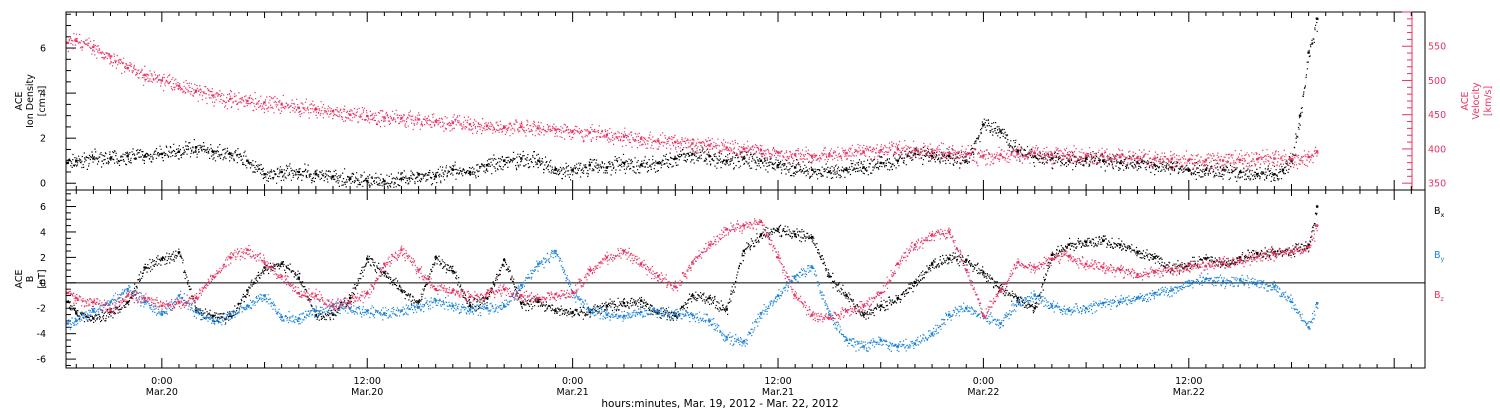  What do you see at coordinates (983, 392) in the screenshot?
I see `date-tick-label: Mar.22` at bounding box center [983, 392].